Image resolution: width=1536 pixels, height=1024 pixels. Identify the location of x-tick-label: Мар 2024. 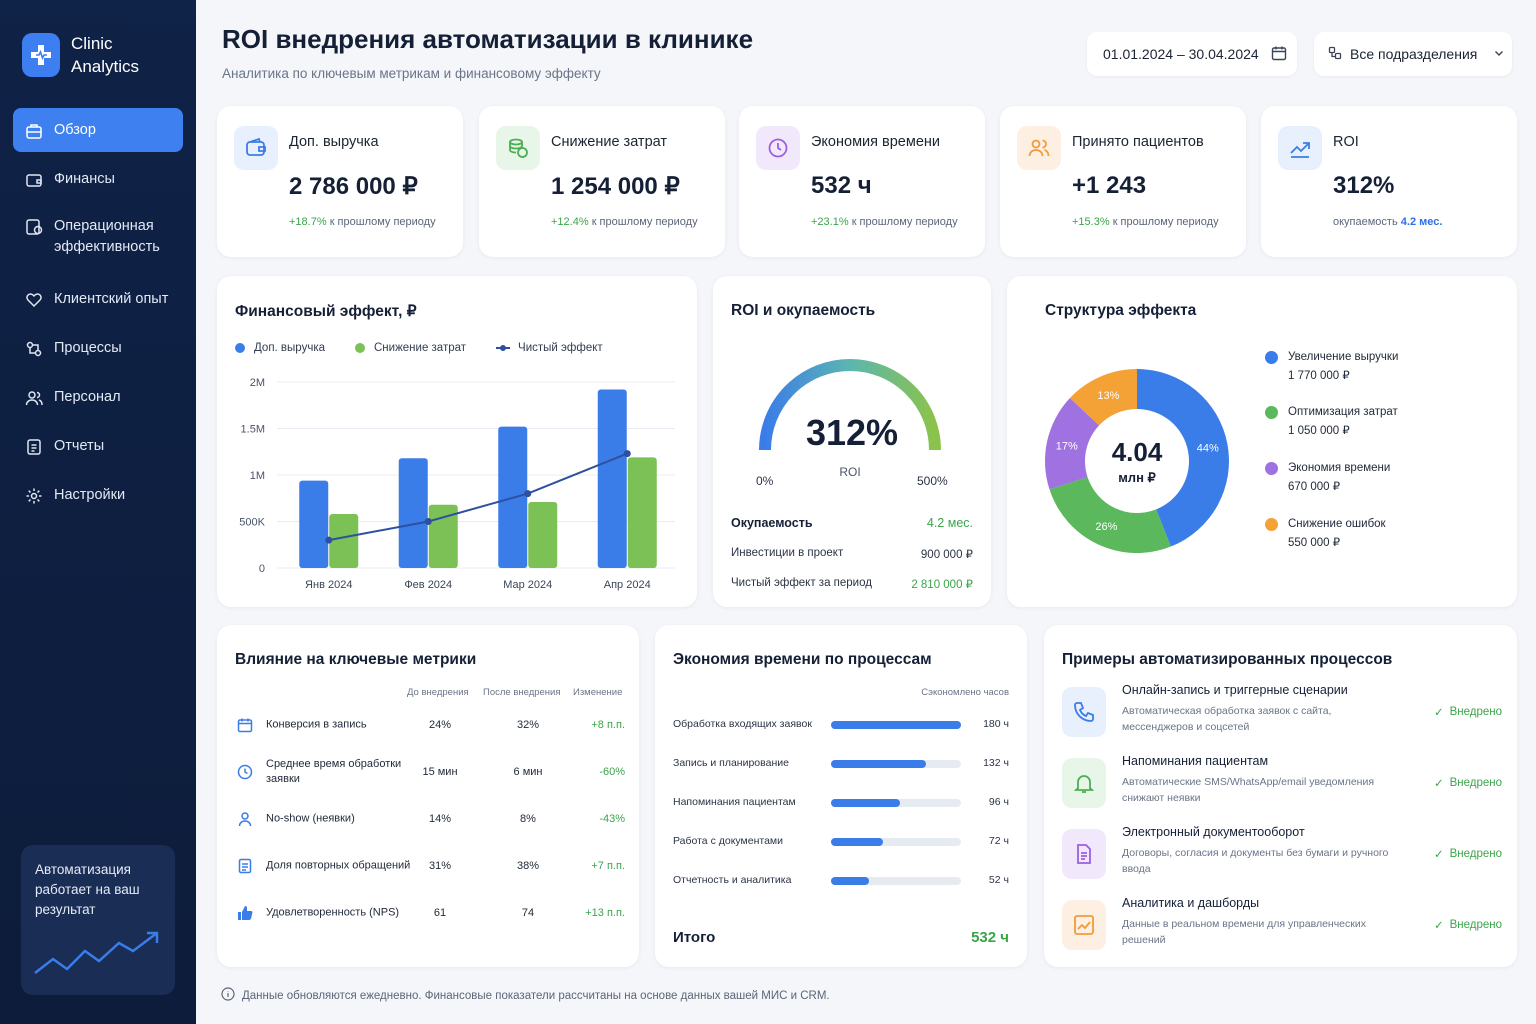
(527, 585).